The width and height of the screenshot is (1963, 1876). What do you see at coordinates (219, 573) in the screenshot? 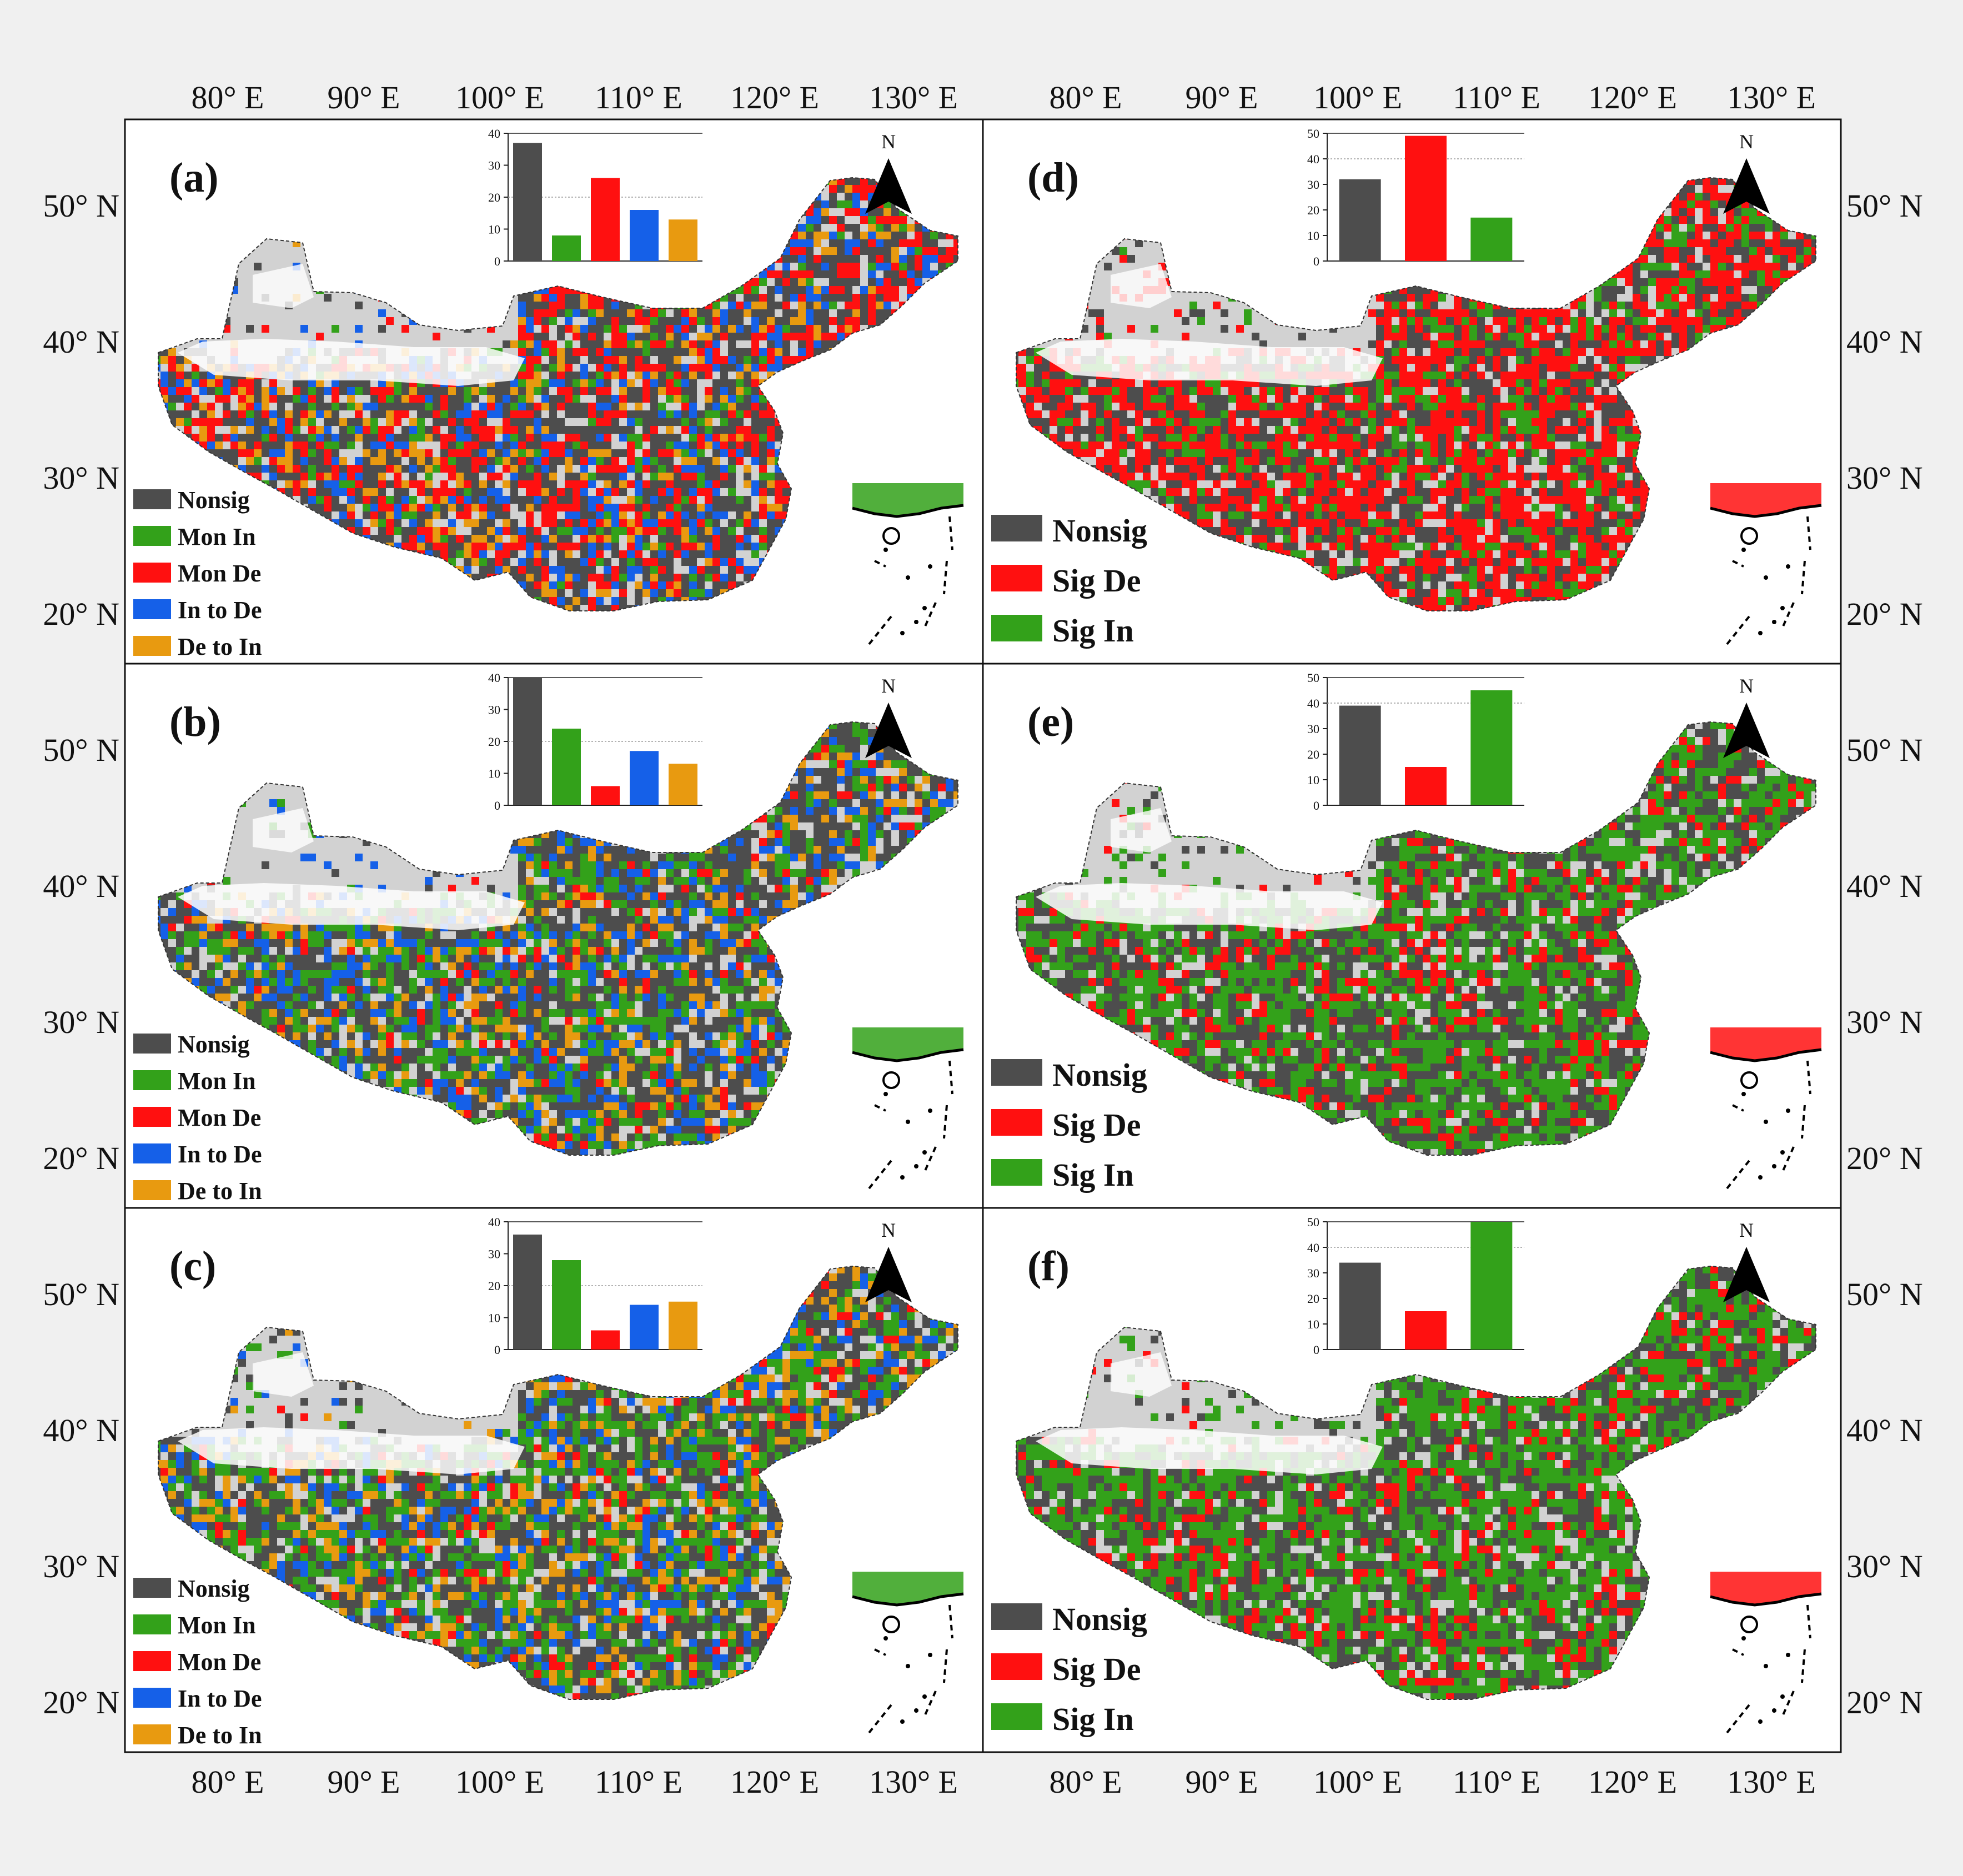
I see `legend-label: Mon De` at bounding box center [219, 573].